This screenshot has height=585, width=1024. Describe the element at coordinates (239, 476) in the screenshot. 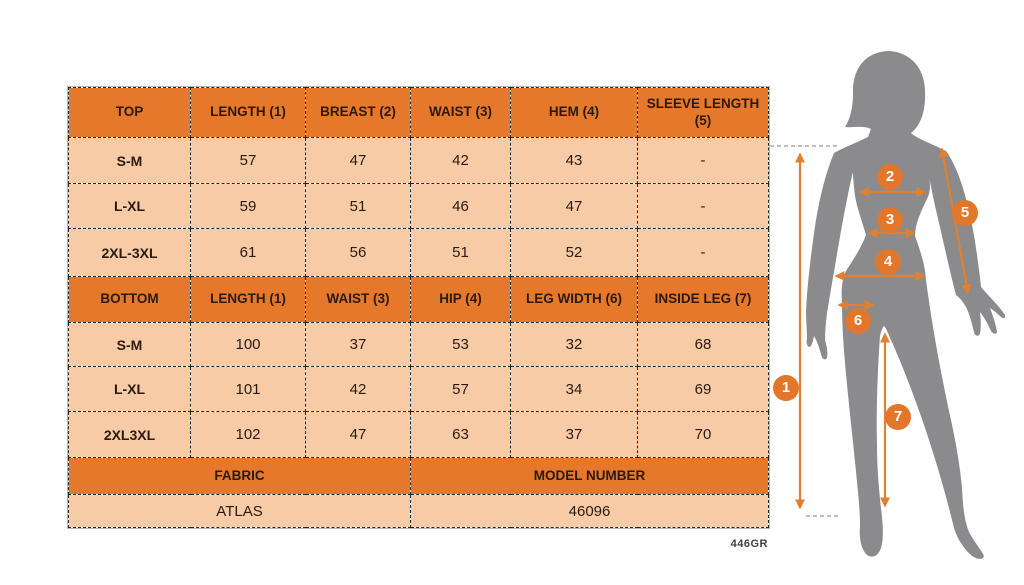

I see `header-fabric: FABRIC` at that location.